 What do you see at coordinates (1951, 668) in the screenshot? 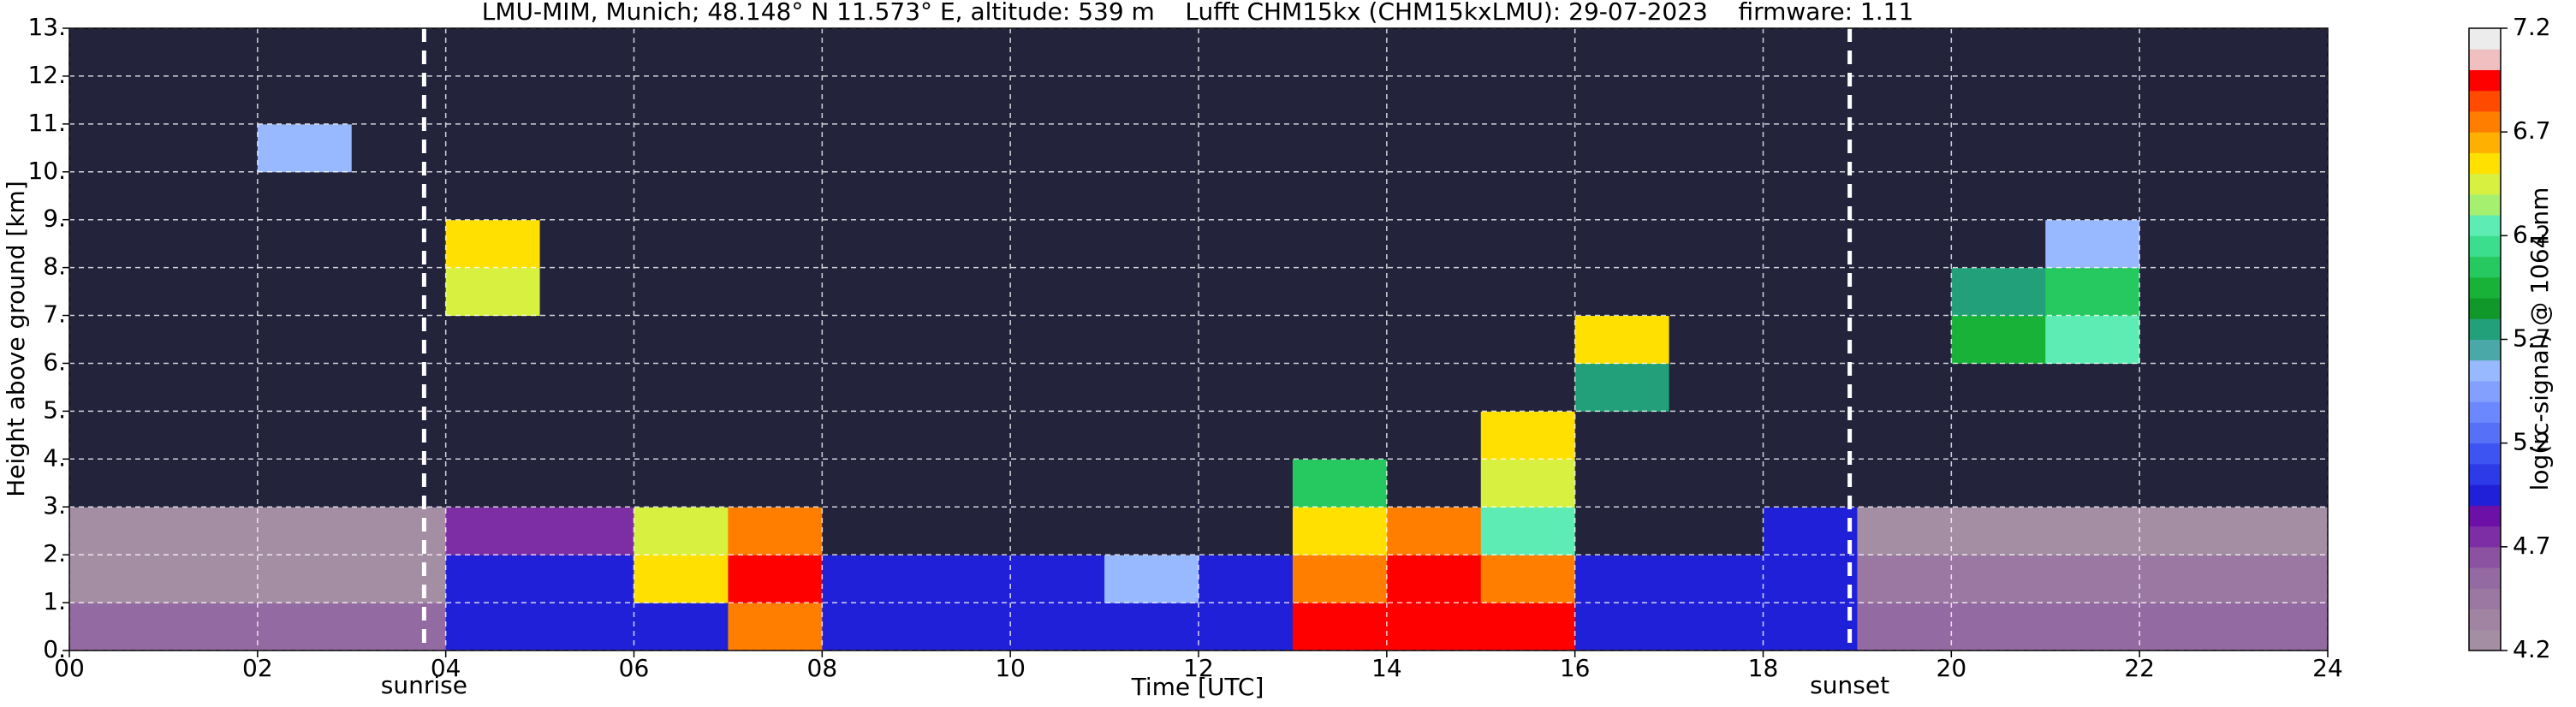
I see `x-tick-label: 20` at bounding box center [1951, 668].